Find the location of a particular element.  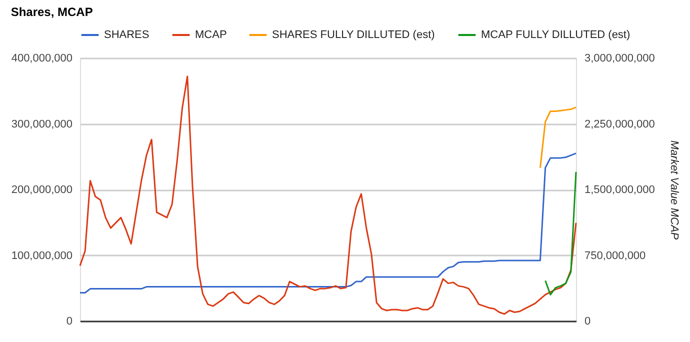

y2-tick-label: 2,250,000,000 is located at coordinates (619, 124).